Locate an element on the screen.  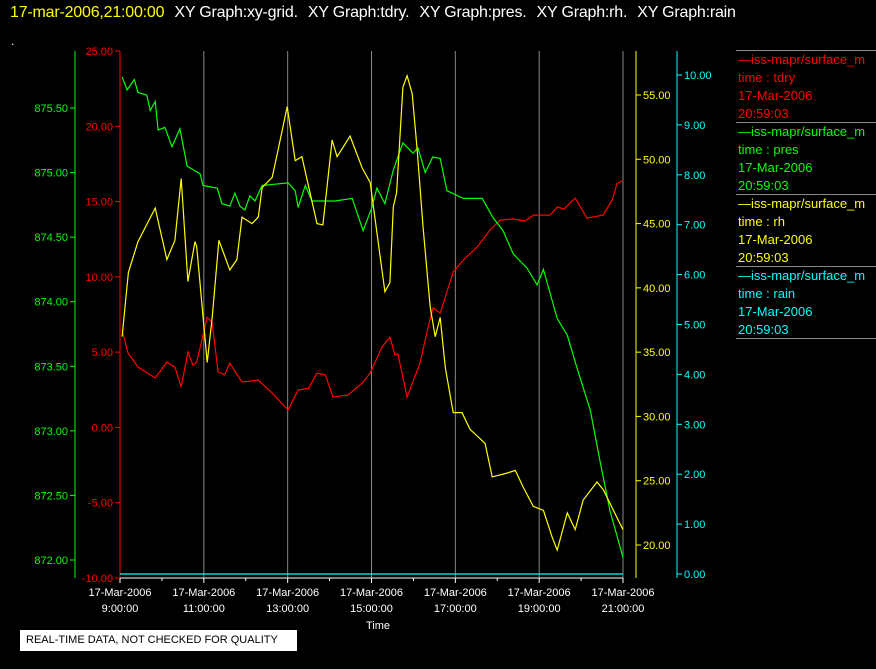
rain-y-tick-label: 5.00 is located at coordinates (694, 326).